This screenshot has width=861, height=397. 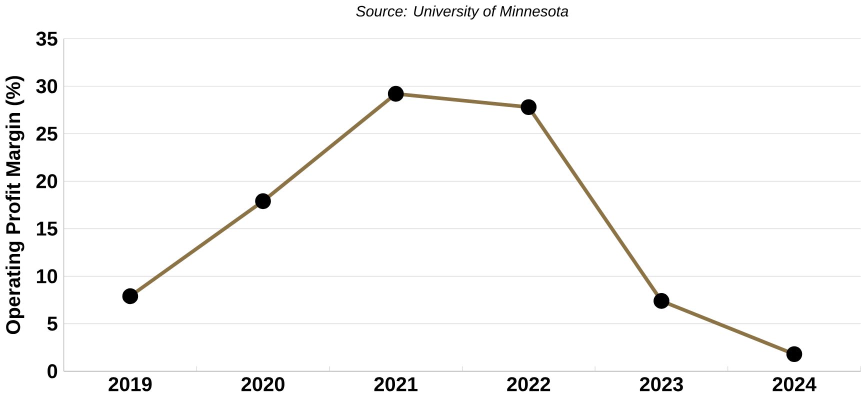 I want to click on x-tick-label: 2019, so click(x=130, y=384).